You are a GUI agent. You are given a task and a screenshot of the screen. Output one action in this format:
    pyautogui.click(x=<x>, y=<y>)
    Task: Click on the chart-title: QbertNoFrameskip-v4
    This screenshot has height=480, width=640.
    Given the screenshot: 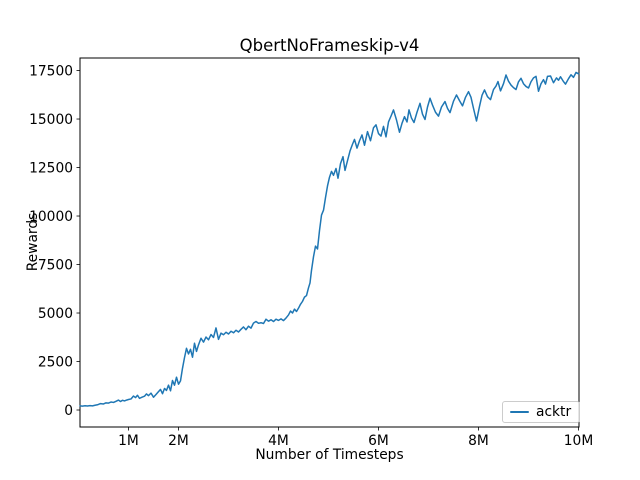 What is the action you would take?
    pyautogui.click(x=329, y=45)
    